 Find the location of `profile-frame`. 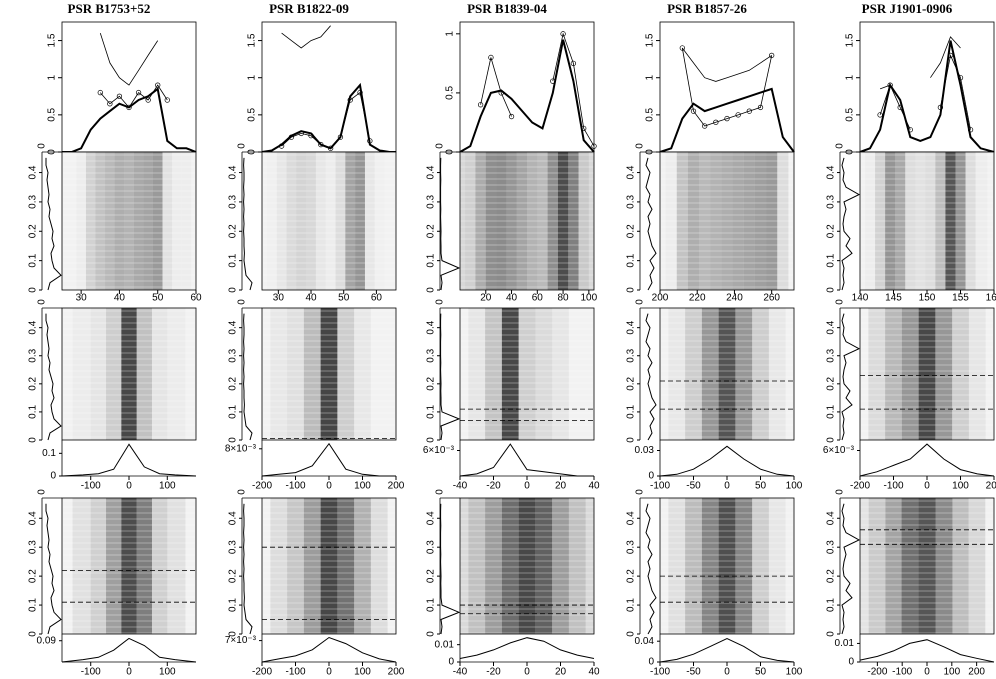

profile-frame is located at coordinates (727, 87).